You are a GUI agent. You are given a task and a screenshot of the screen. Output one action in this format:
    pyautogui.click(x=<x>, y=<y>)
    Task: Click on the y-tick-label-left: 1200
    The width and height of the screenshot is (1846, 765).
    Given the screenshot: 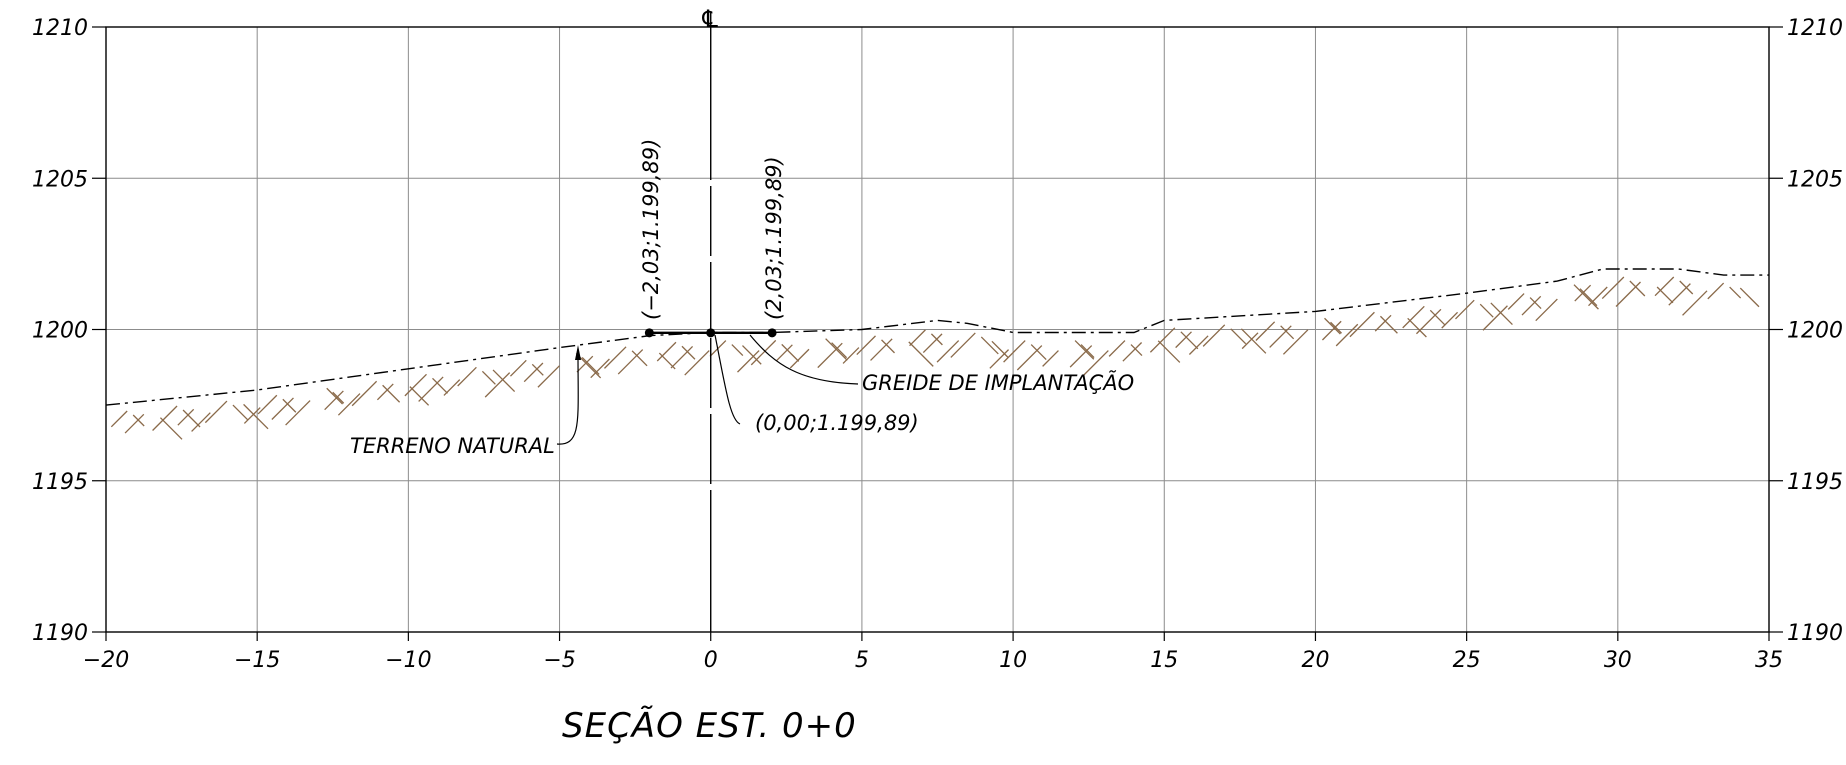 What is the action you would take?
    pyautogui.click(x=60, y=331)
    